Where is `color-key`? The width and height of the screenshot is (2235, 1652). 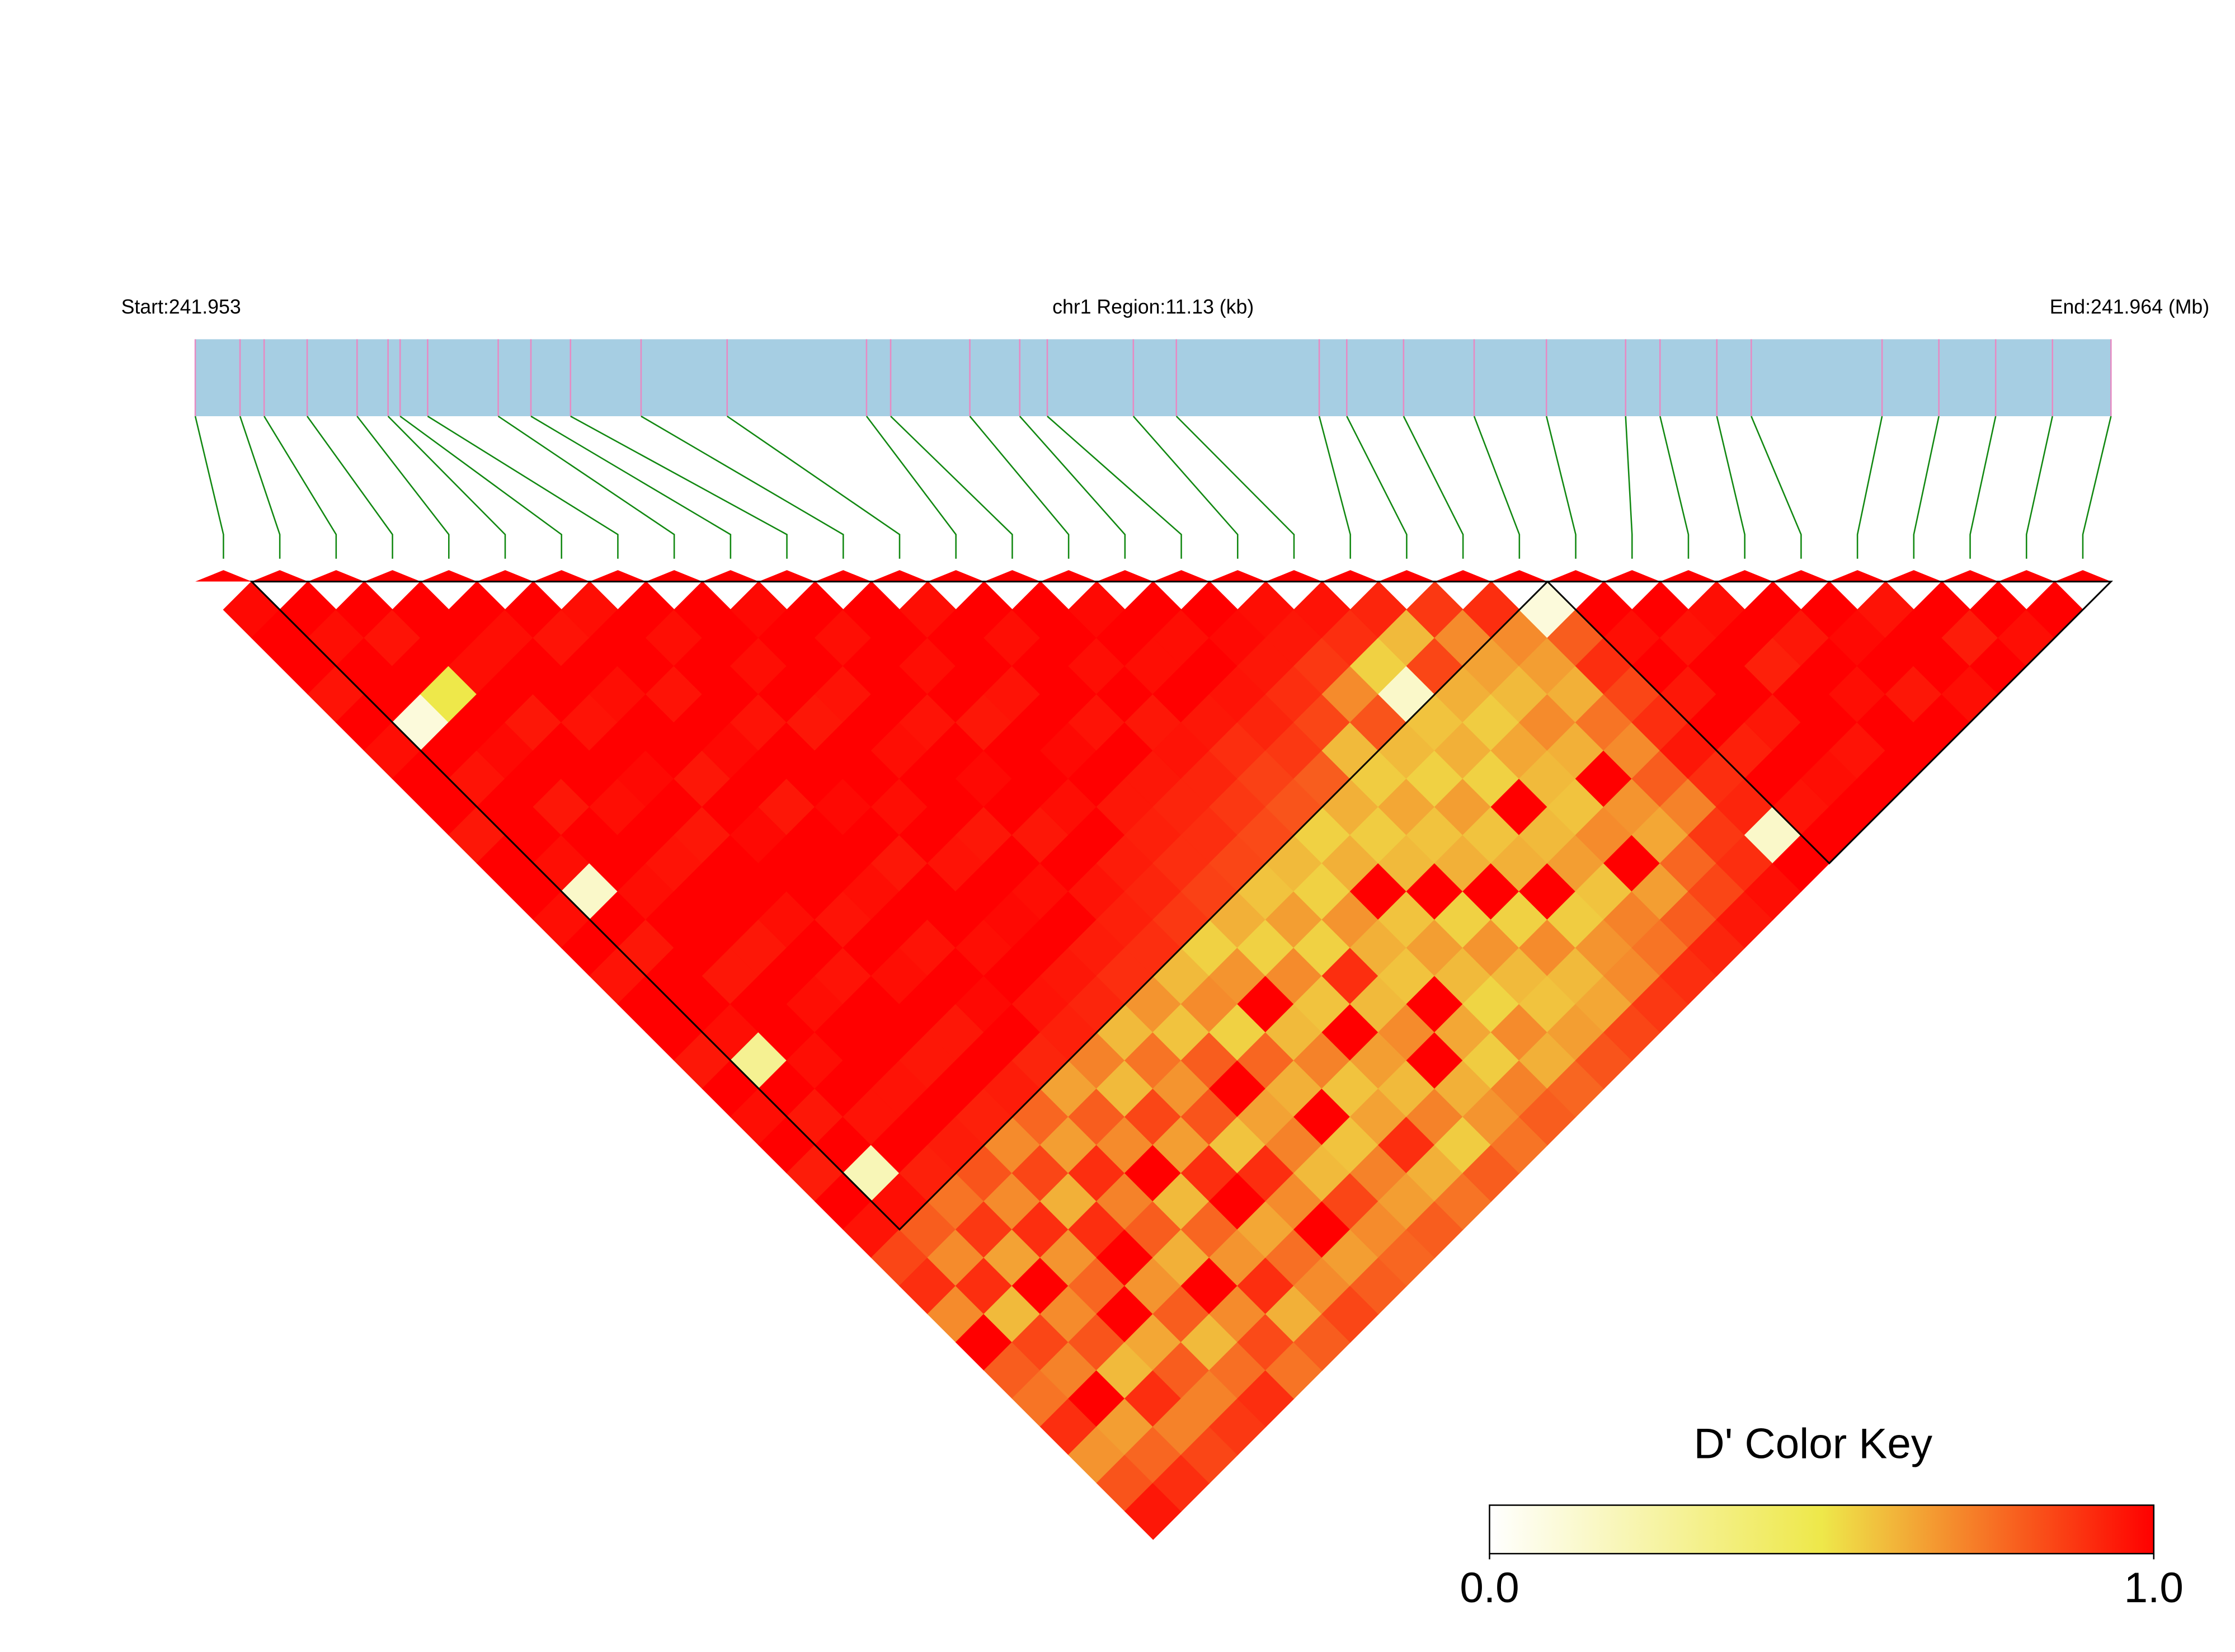 color-key is located at coordinates (1822, 1529).